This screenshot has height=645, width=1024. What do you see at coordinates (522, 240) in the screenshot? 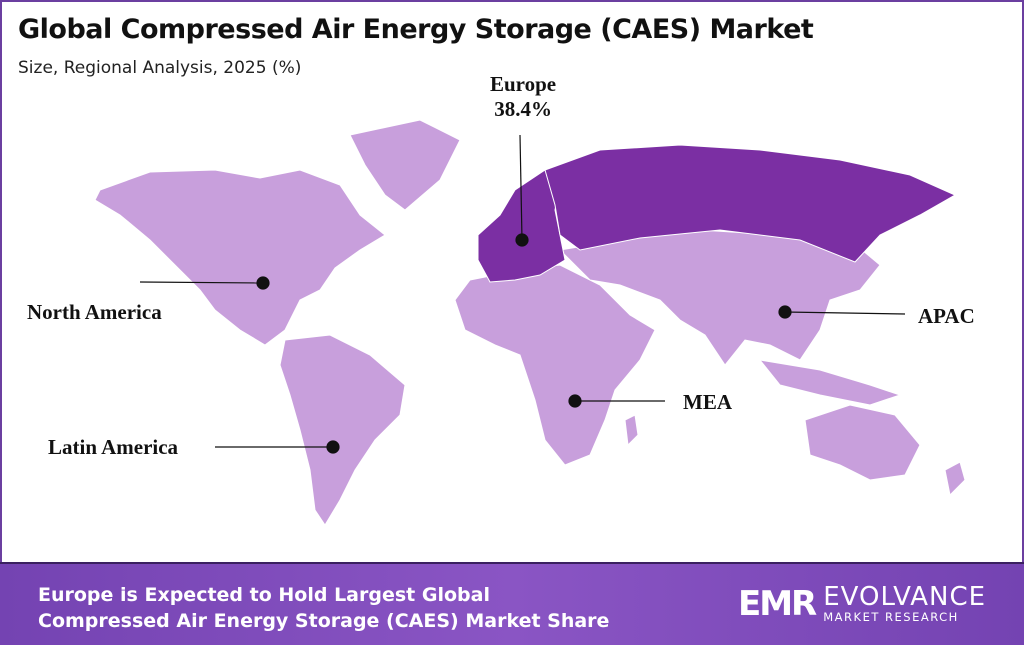
I see `marker-europe` at bounding box center [522, 240].